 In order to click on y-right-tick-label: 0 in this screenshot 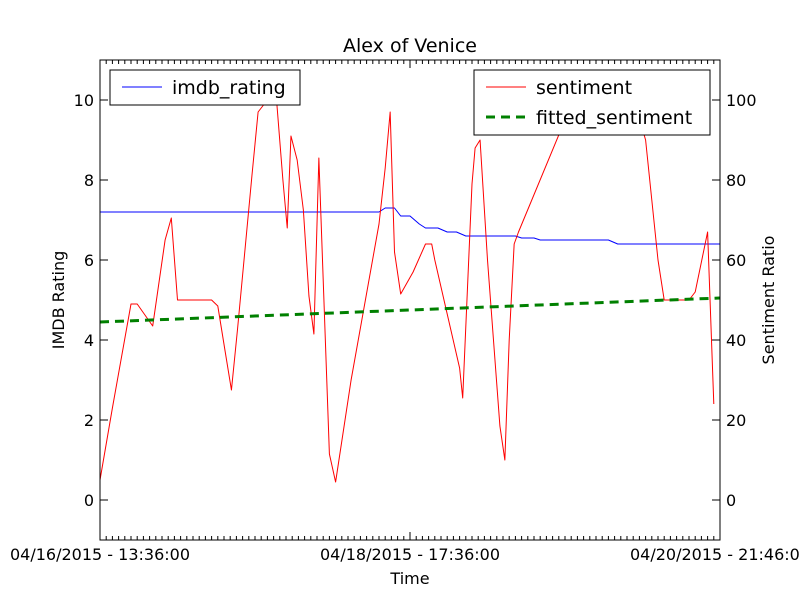, I will do `click(731, 500)`.